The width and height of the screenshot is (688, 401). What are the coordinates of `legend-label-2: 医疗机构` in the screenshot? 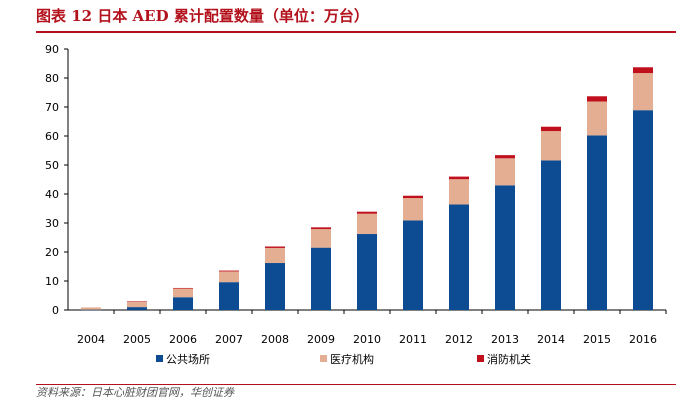 It's located at (352, 359).